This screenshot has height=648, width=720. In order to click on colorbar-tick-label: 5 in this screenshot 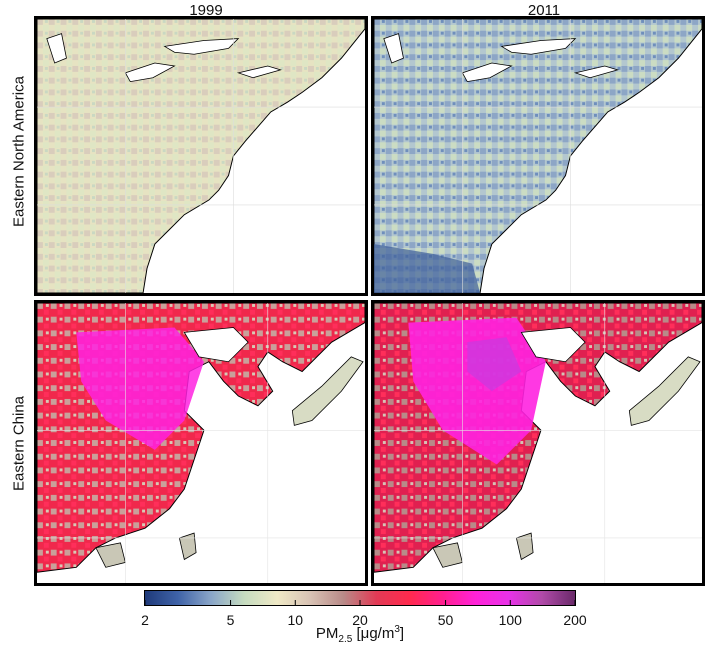, I will do `click(230, 620)`.